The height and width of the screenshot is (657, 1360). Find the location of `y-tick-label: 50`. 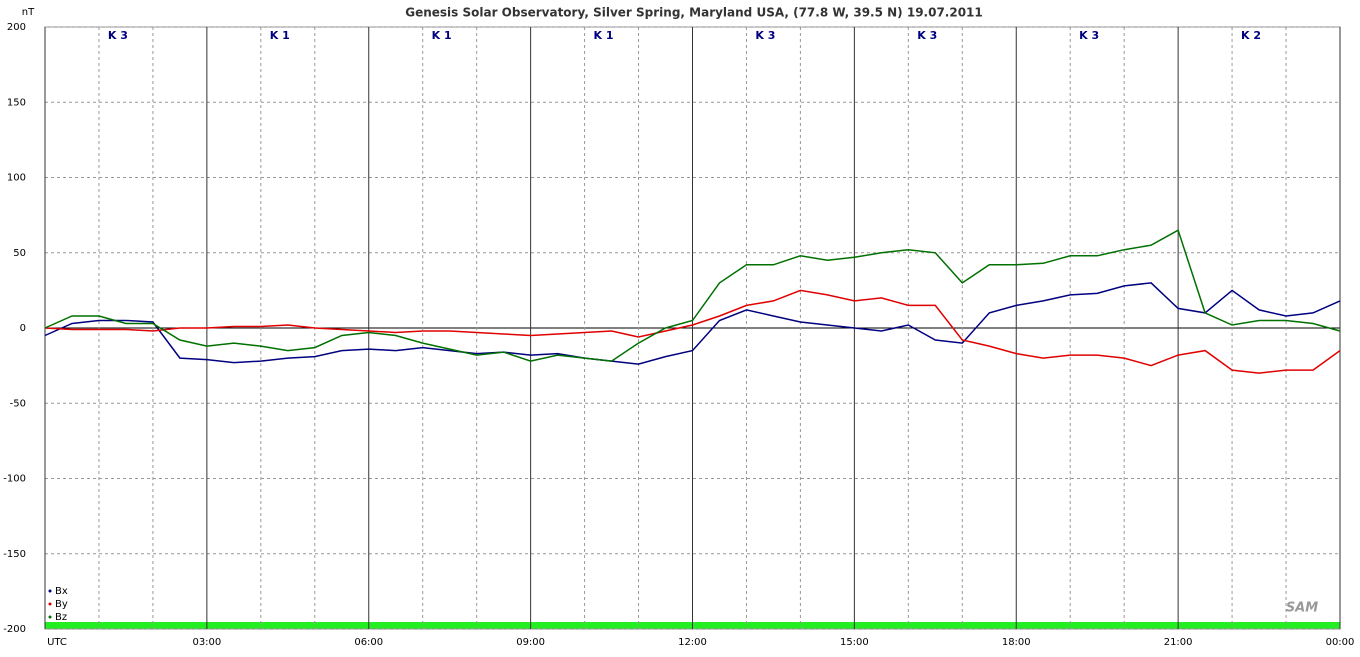

y-tick-label: 50 is located at coordinates (19, 253).